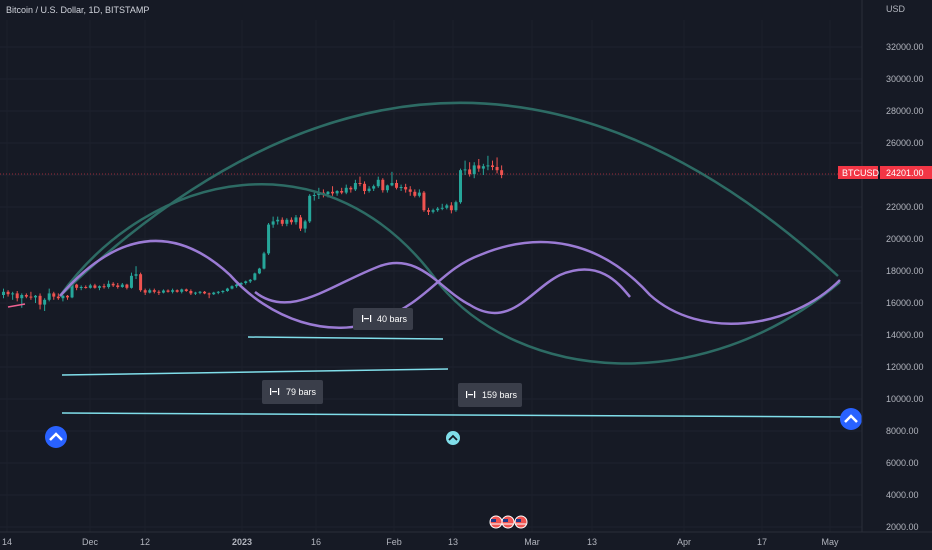 The image size is (932, 550). I want to click on price-axis-bg, so click(897, 275).